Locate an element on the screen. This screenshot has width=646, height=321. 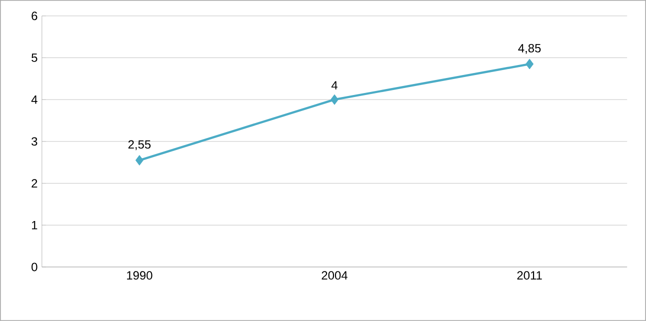
x-tick-label: 2011 is located at coordinates (529, 275).